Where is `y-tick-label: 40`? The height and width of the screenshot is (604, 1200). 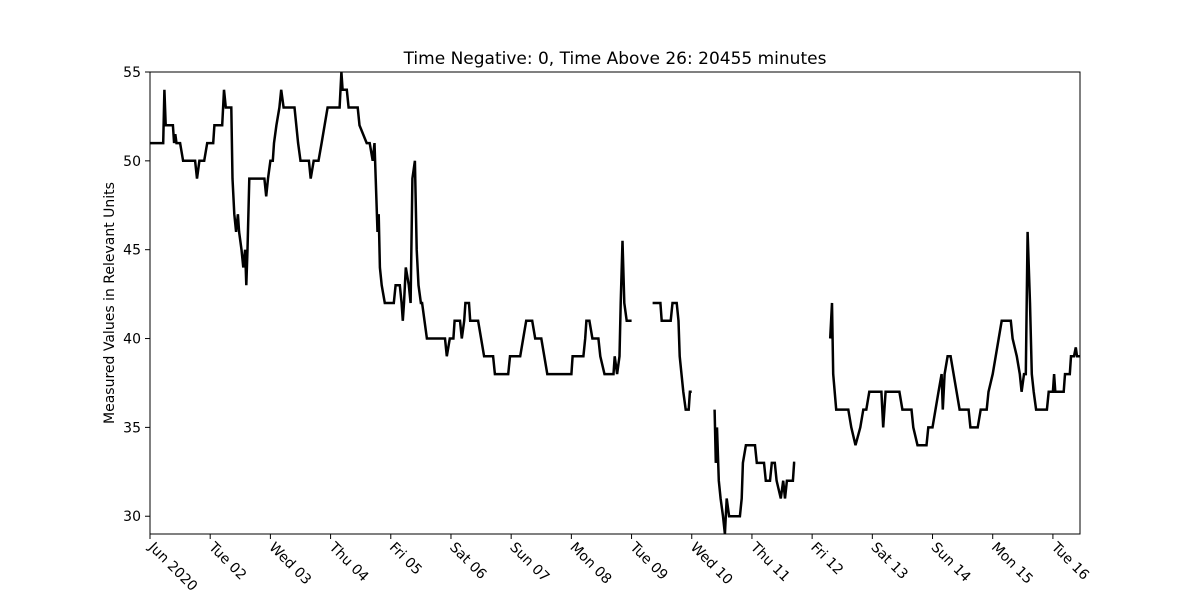 y-tick-label: 40 is located at coordinates (132, 340).